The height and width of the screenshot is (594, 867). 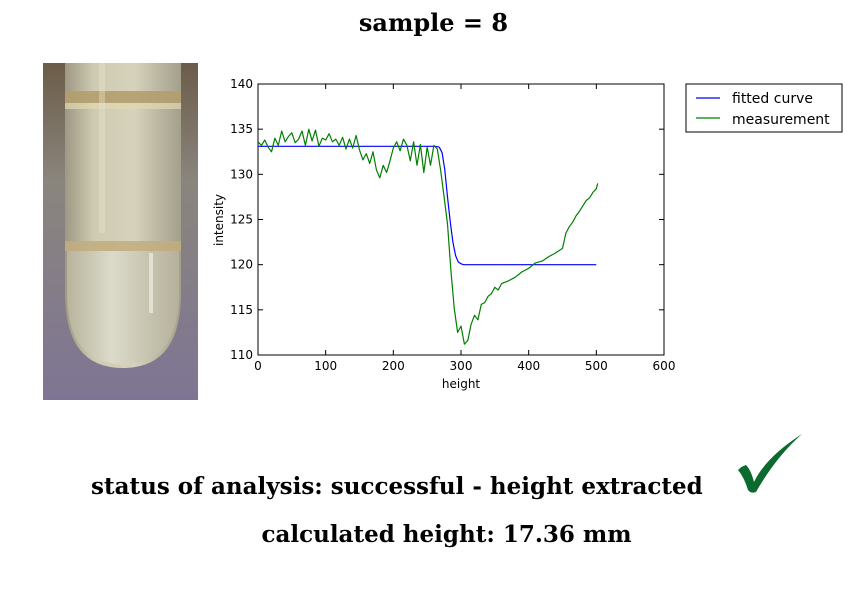 What do you see at coordinates (781, 120) in the screenshot?
I see `legend-label-measurement: measurement` at bounding box center [781, 120].